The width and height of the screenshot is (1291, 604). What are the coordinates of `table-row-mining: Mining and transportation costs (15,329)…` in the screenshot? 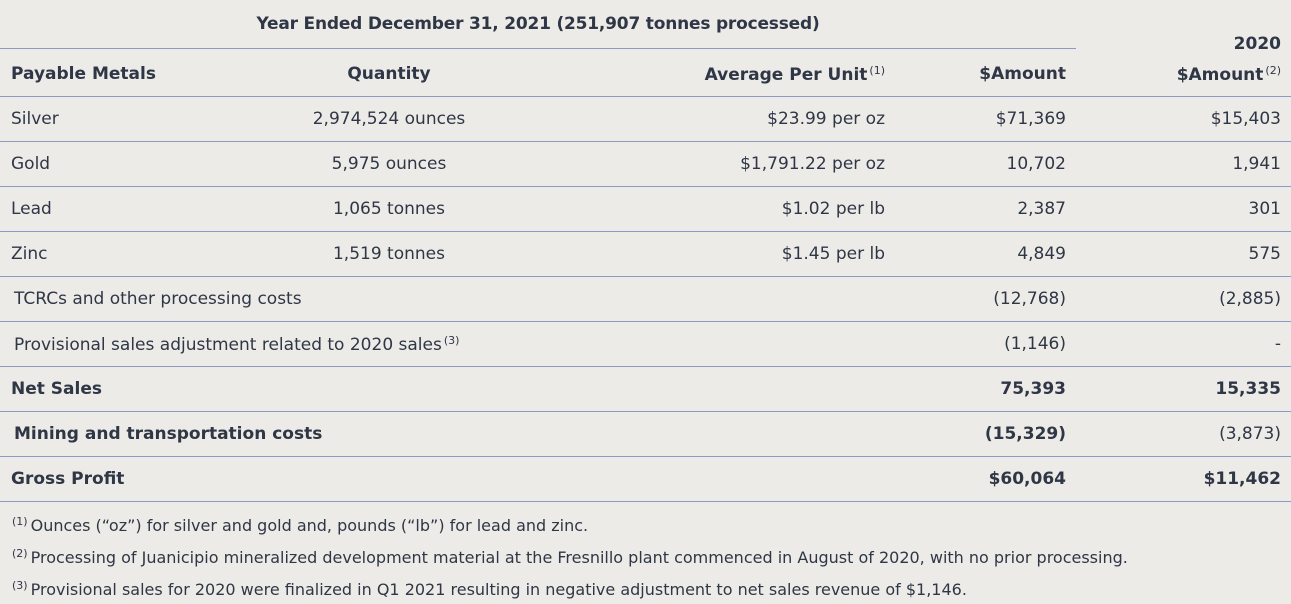 It's located at (645, 434).